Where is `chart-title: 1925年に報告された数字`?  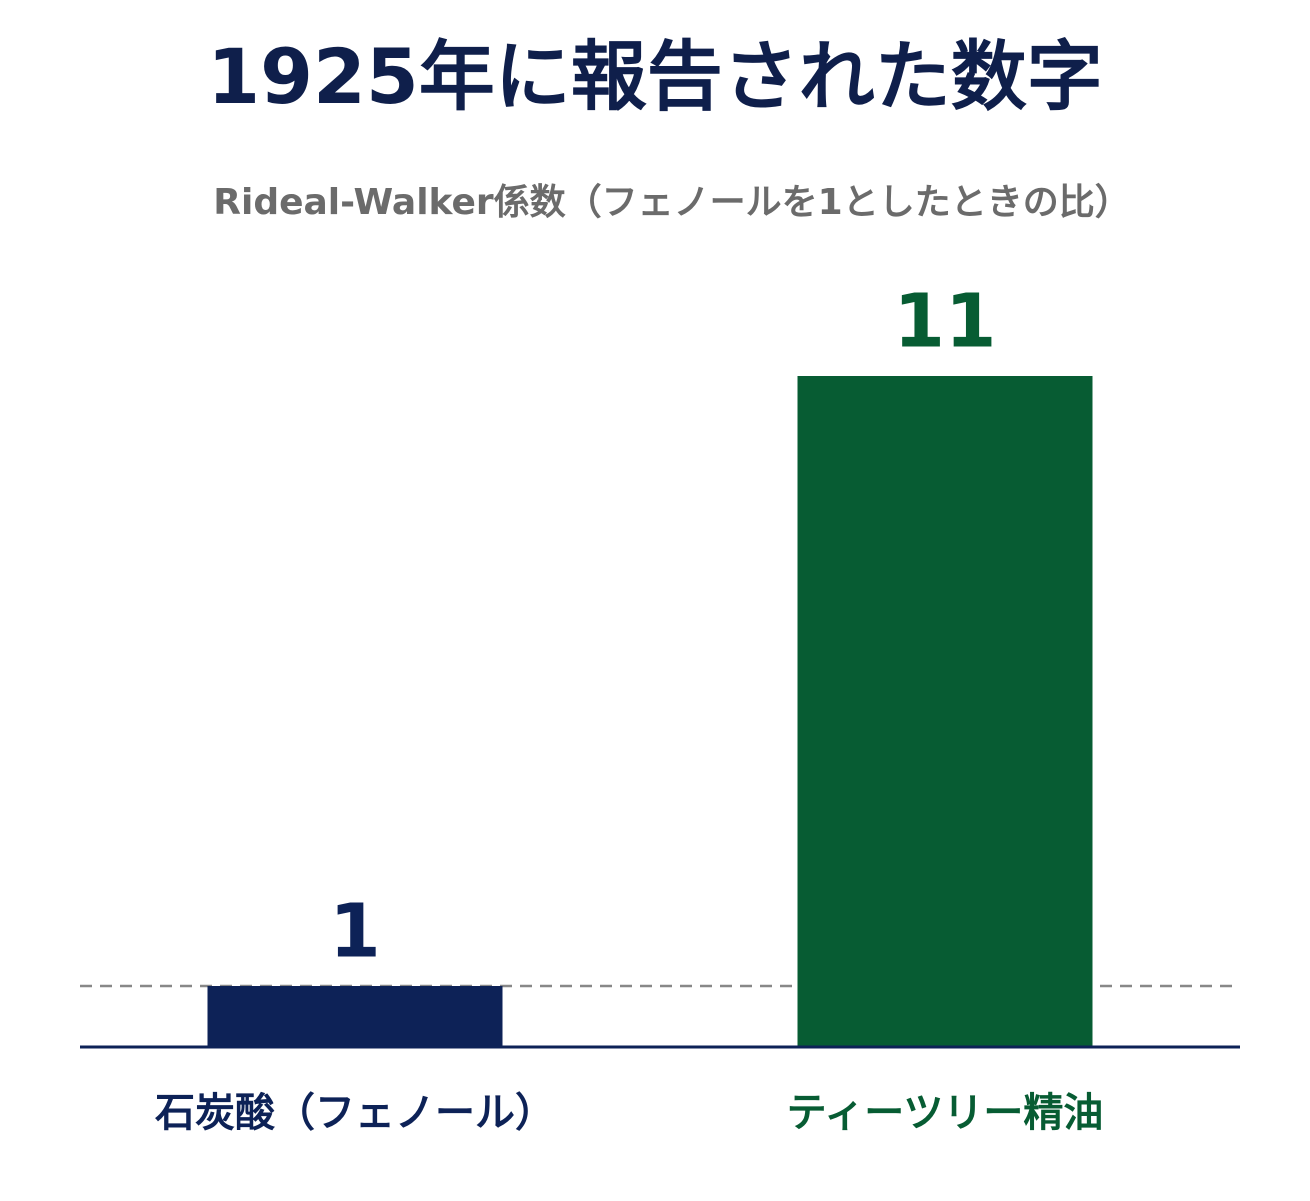 chart-title: 1925年に報告された数字 is located at coordinates (655, 76).